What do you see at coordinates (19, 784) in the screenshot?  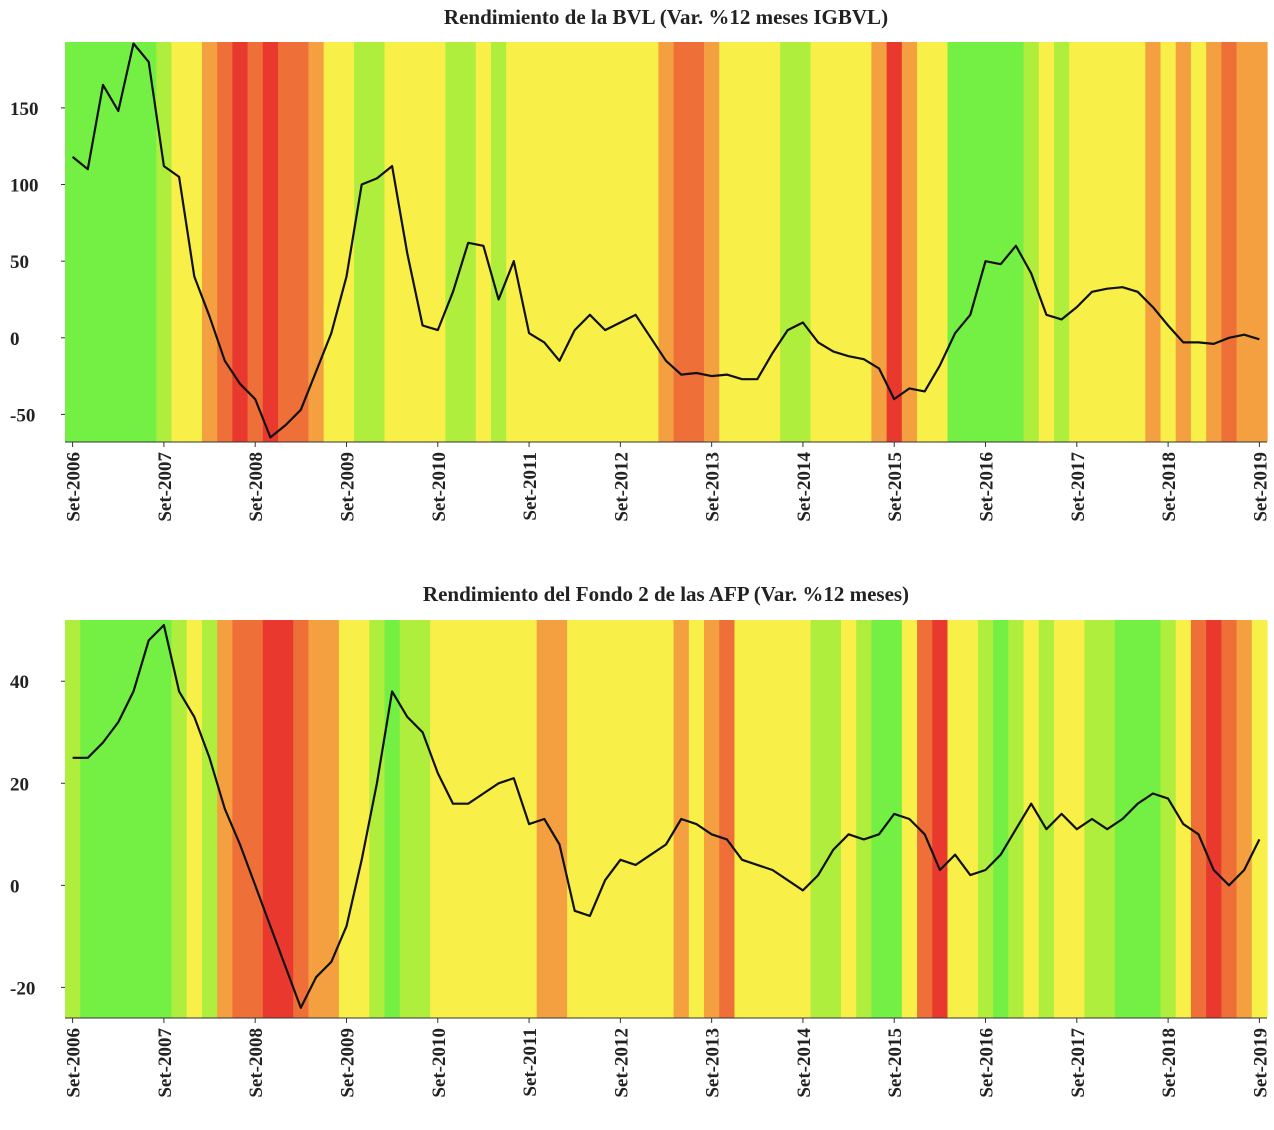 I see `y-tick-label: 20` at bounding box center [19, 784].